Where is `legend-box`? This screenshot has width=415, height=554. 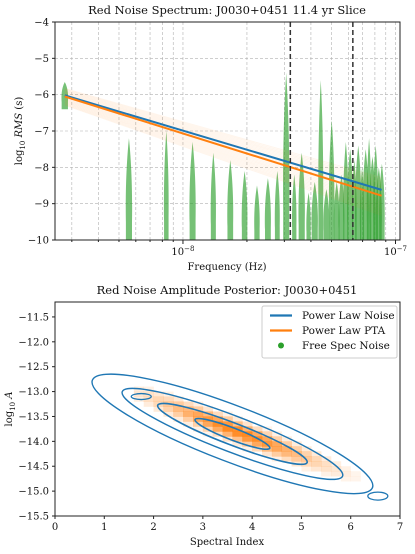
legend-box is located at coordinates (329, 332).